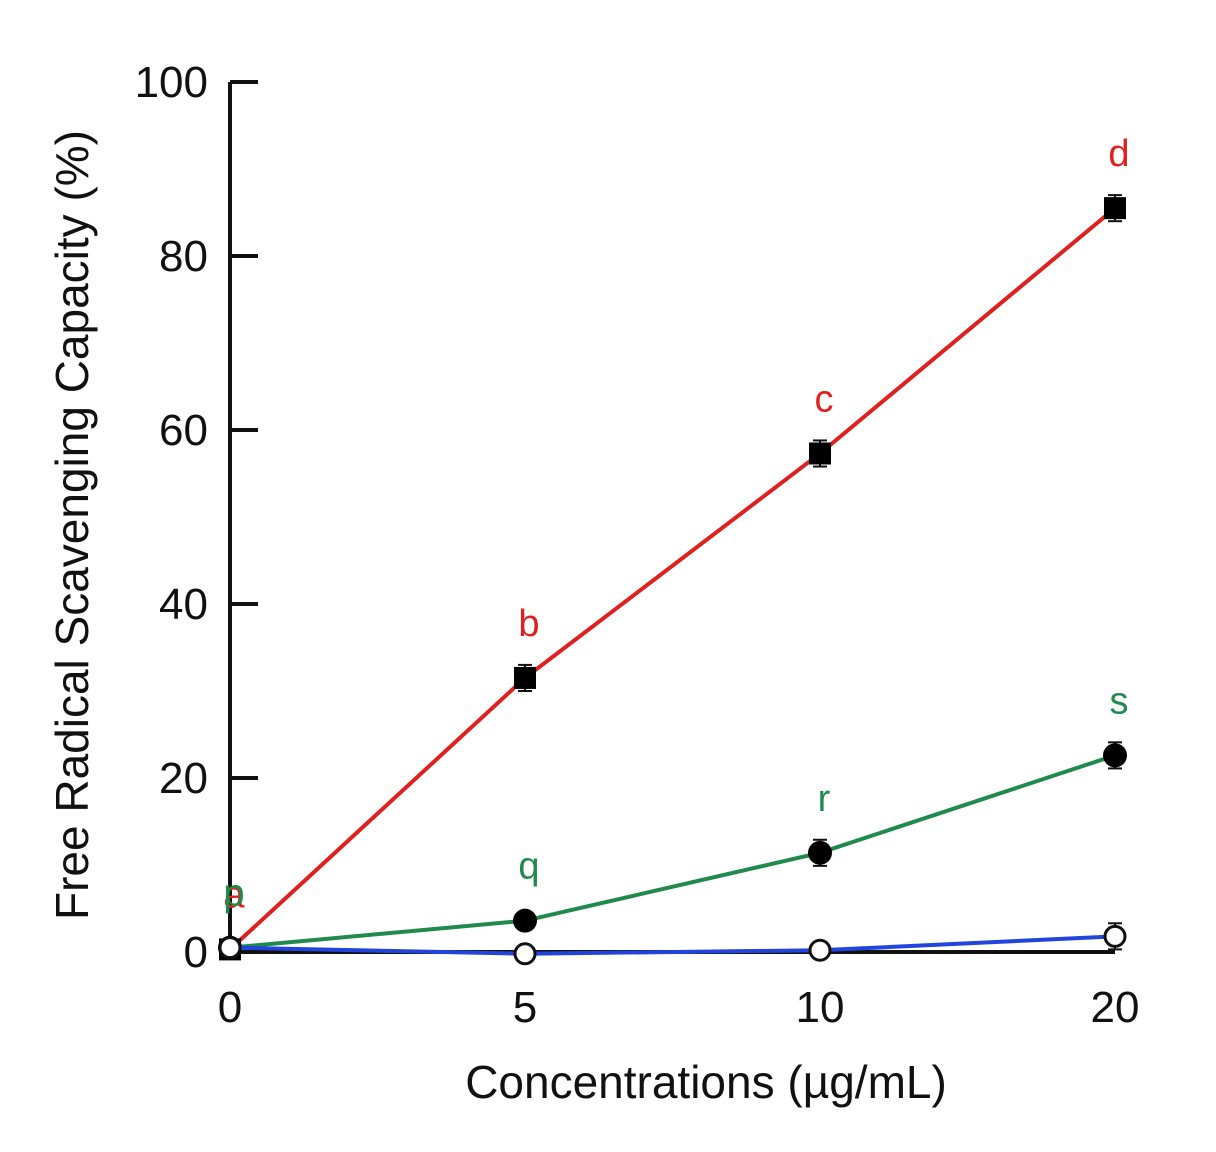  What do you see at coordinates (1115, 1007) in the screenshot?
I see `x-tick-label: 20` at bounding box center [1115, 1007].